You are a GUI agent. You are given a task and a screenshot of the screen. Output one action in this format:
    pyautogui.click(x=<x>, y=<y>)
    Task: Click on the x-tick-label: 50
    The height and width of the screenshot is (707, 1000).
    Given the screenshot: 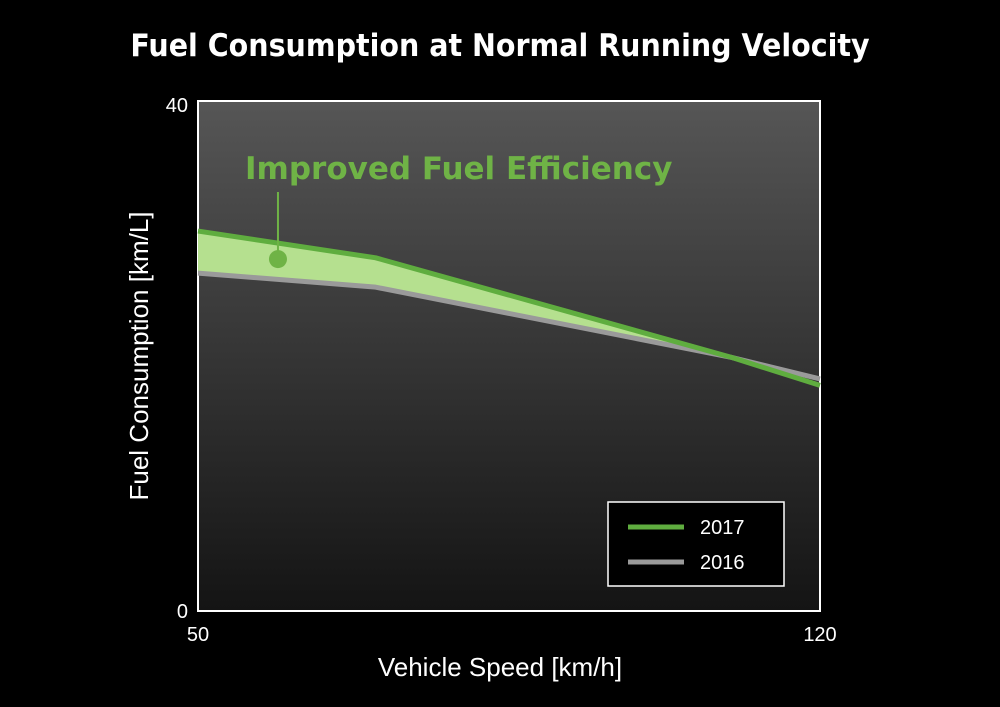 What is the action you would take?
    pyautogui.click(x=198, y=635)
    